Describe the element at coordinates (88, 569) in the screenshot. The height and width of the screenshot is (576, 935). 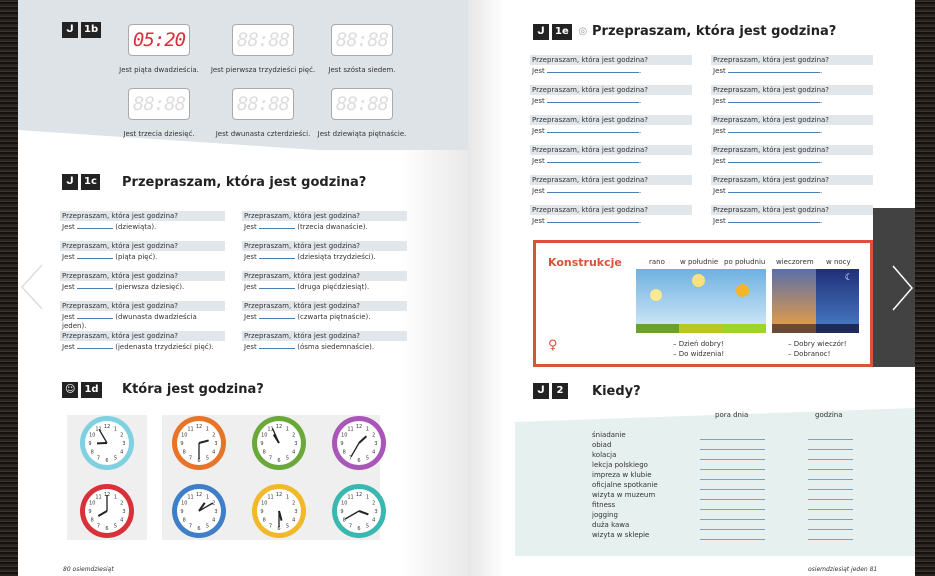
I see `page-number: 80 osiemdziesiąt` at that location.